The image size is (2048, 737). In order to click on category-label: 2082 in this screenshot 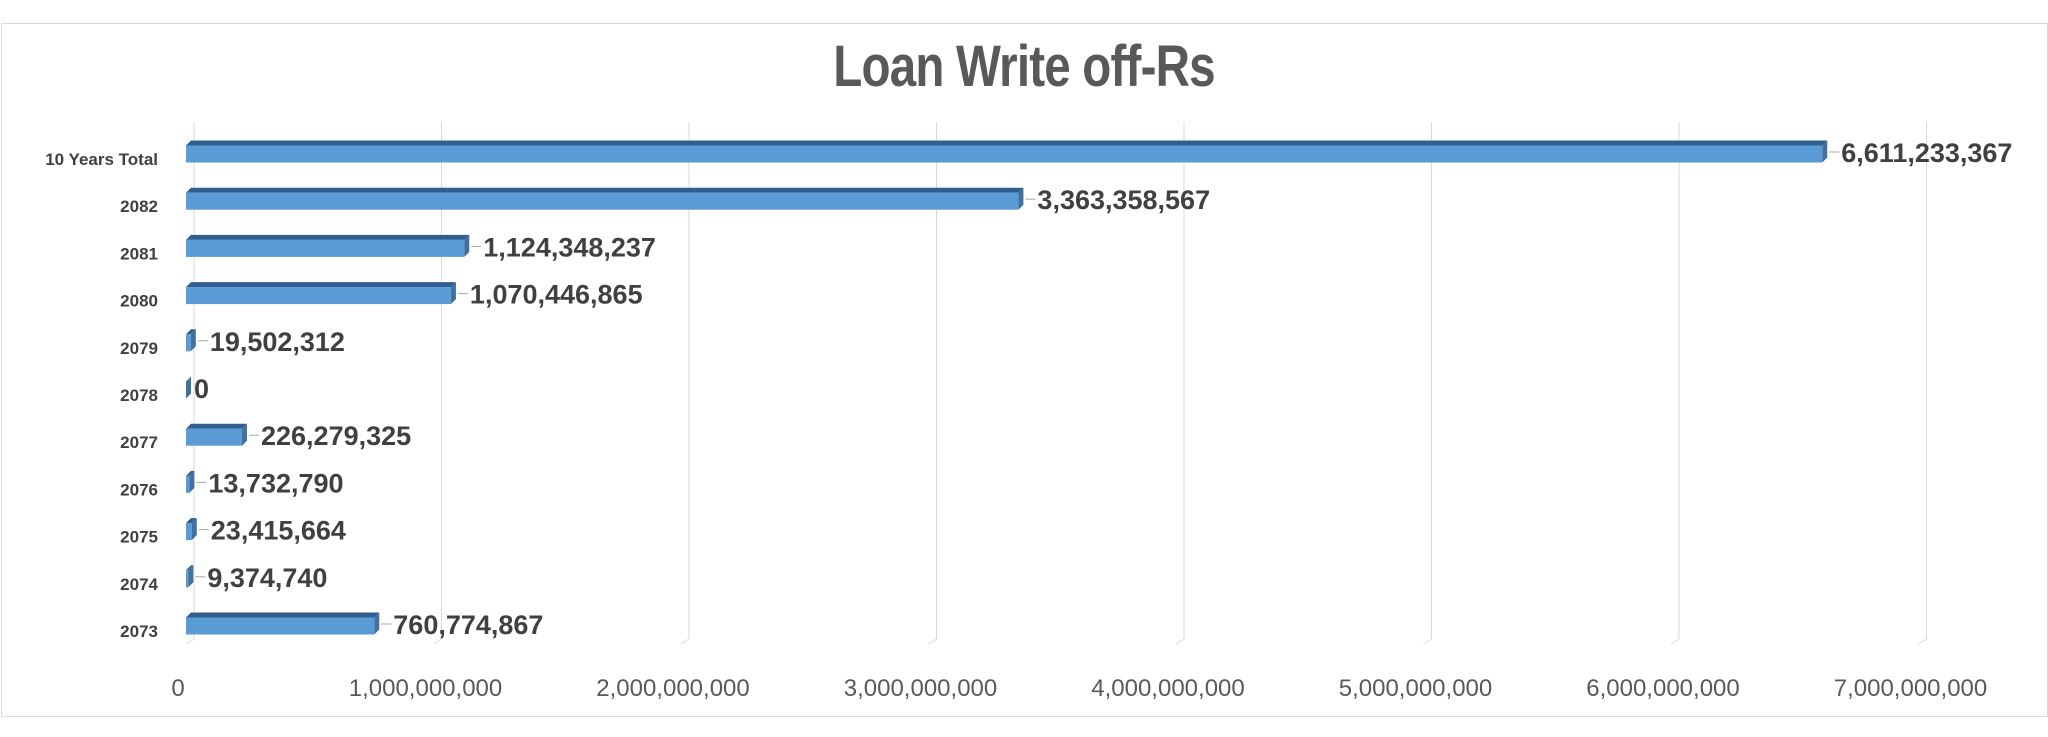, I will do `click(139, 206)`.